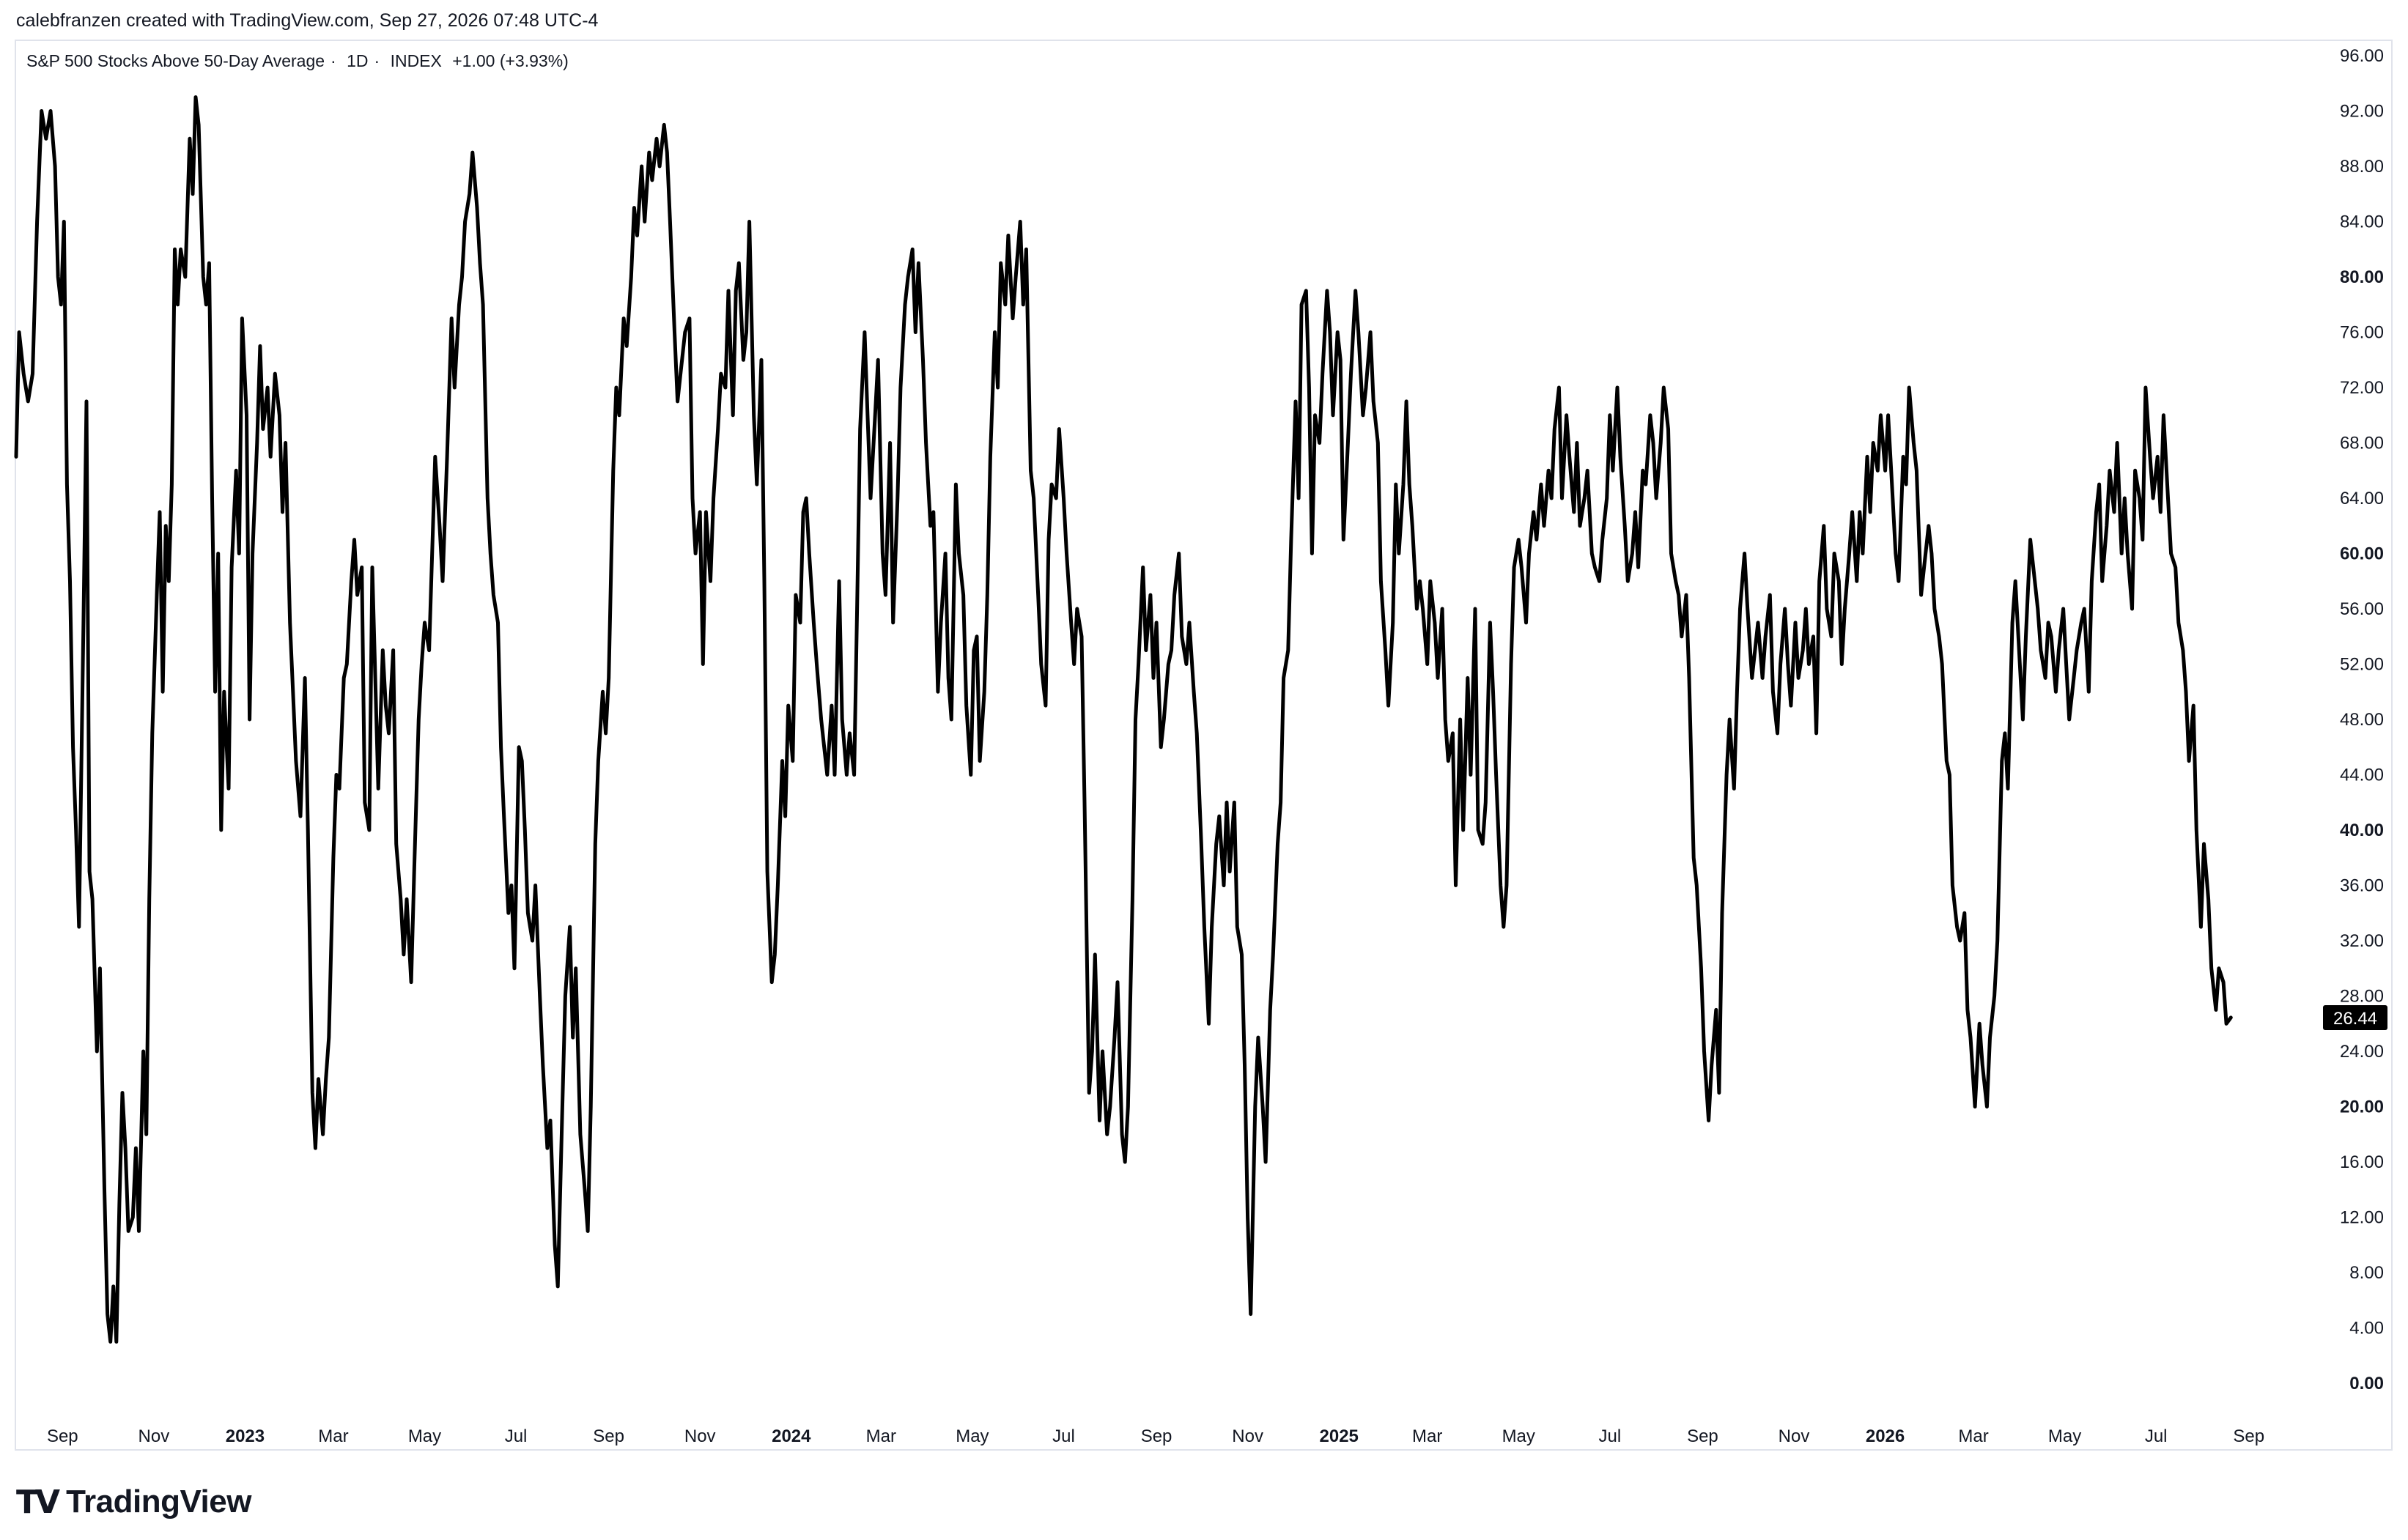 Image resolution: width=2408 pixels, height=1540 pixels. I want to click on legend-interval: 1D, so click(358, 60).